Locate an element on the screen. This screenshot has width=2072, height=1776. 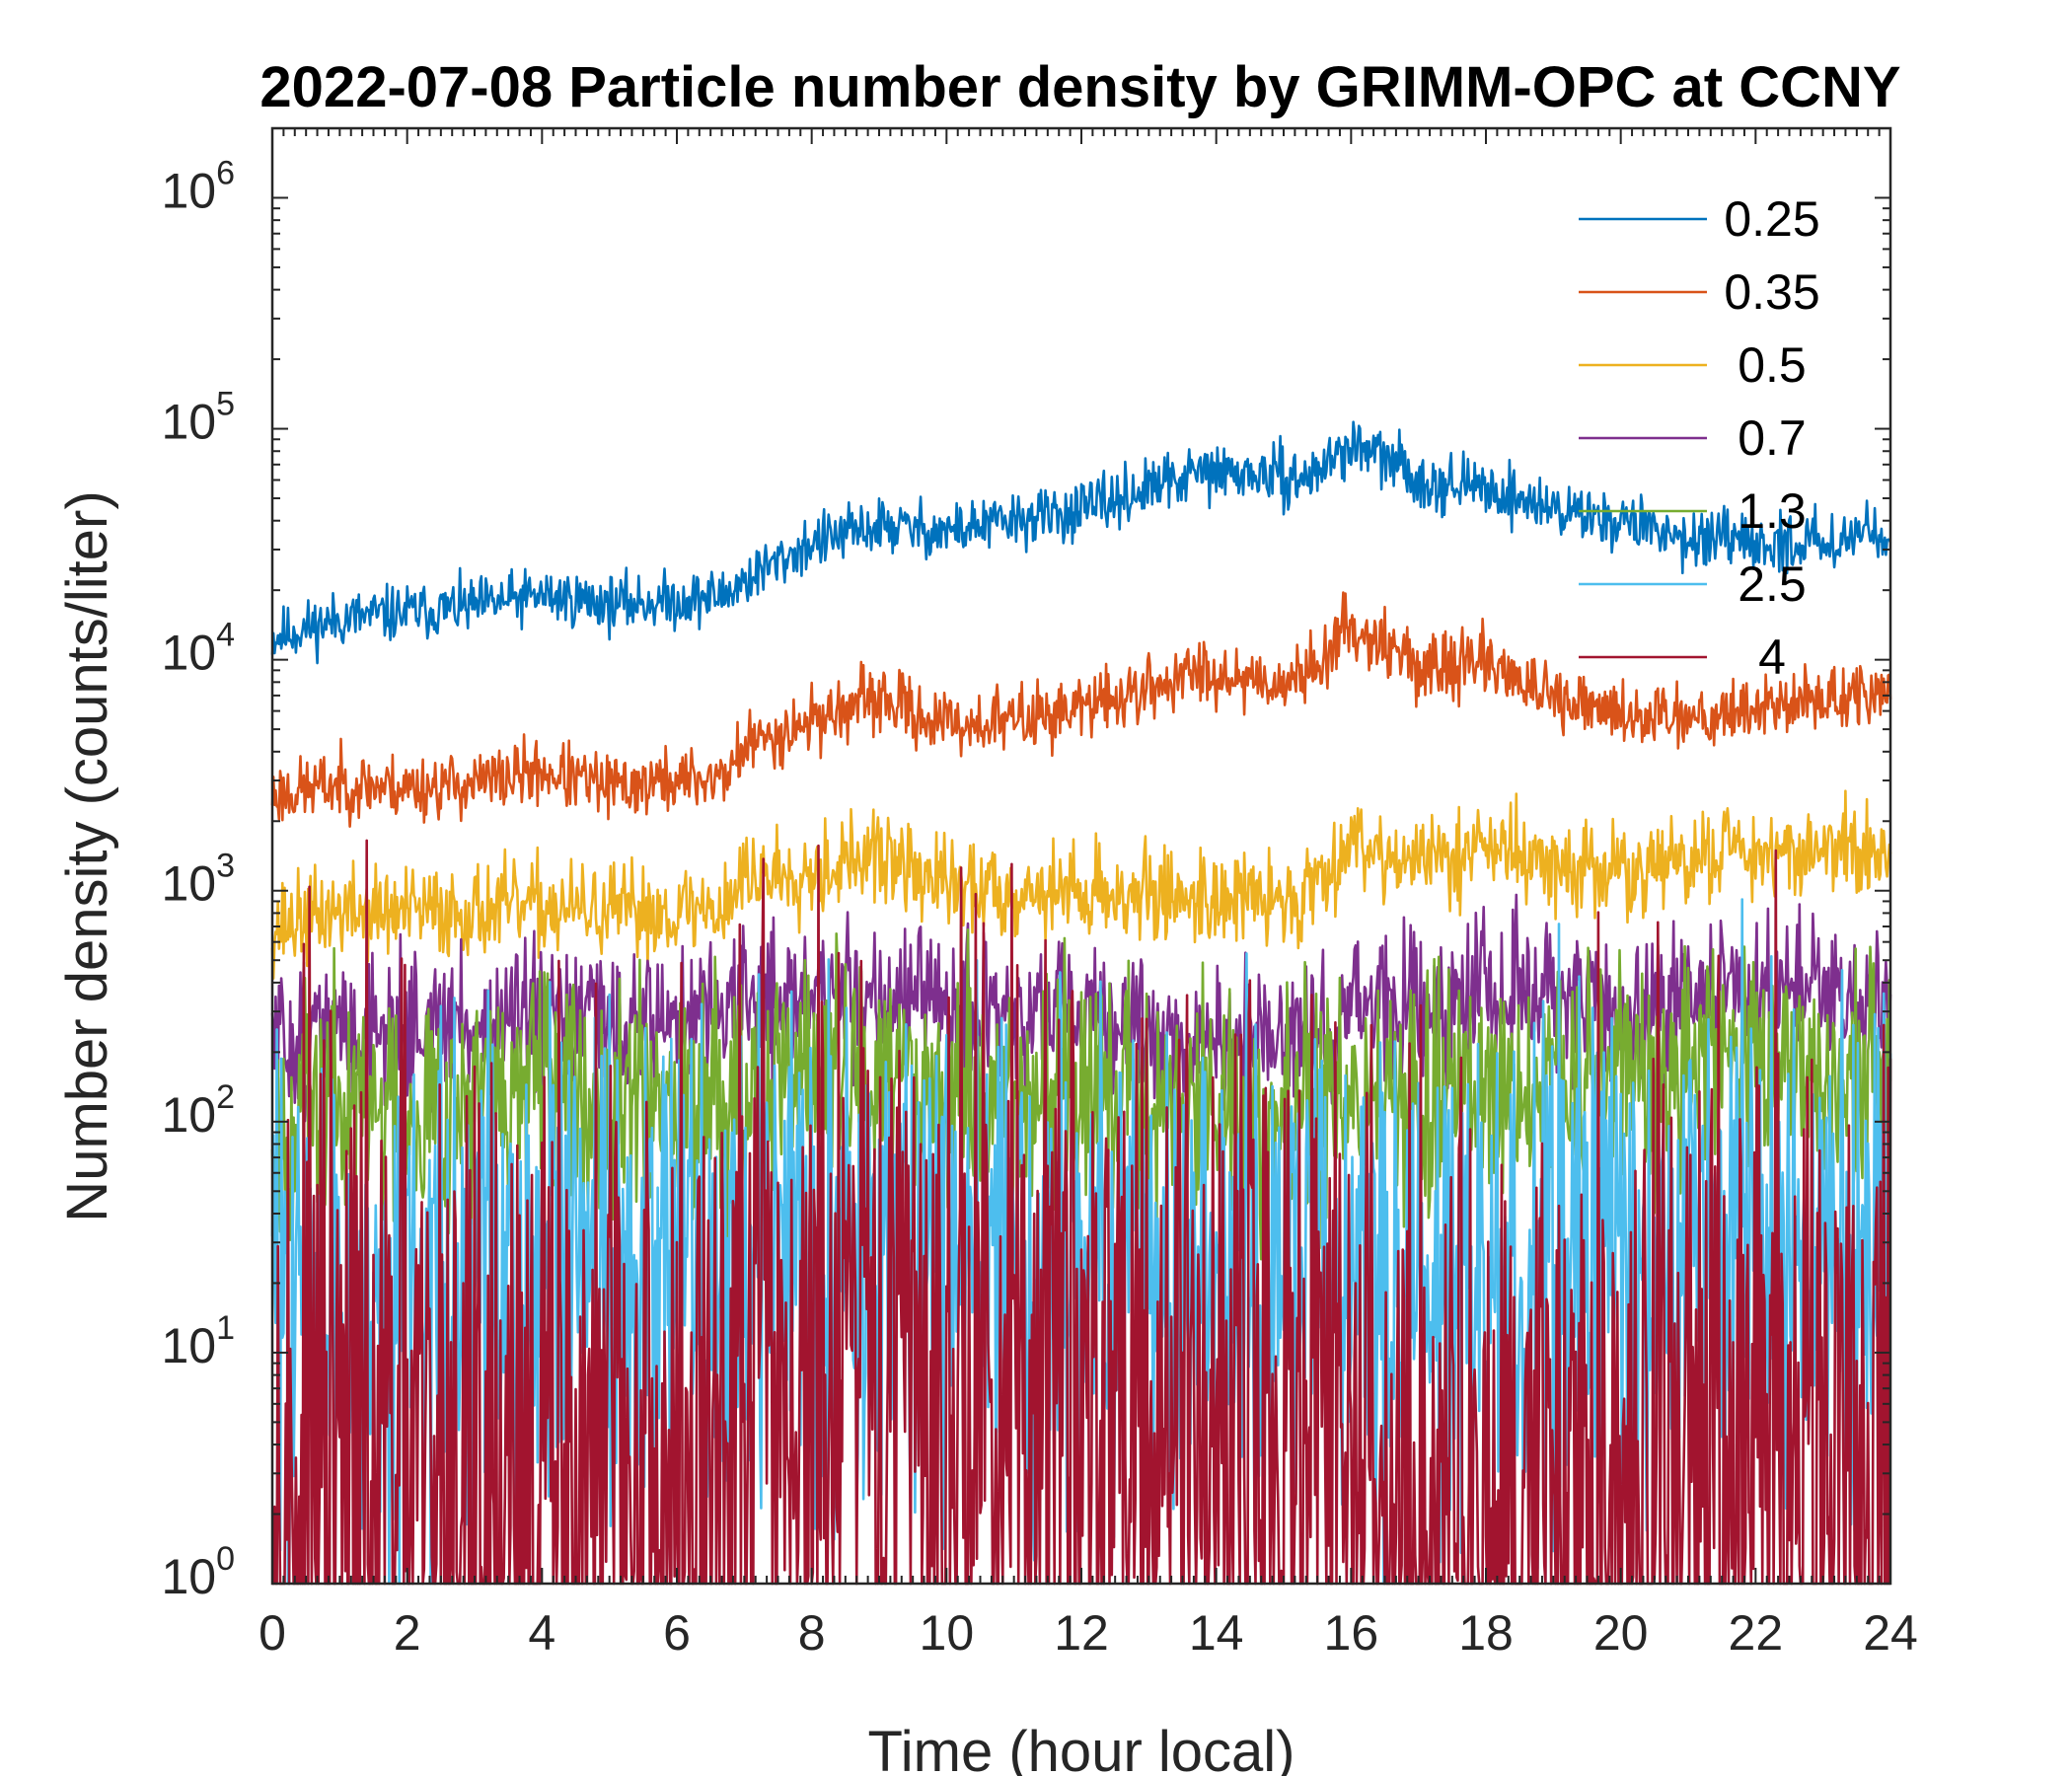
y-tick-label: 10⁴ is located at coordinates (198, 649).